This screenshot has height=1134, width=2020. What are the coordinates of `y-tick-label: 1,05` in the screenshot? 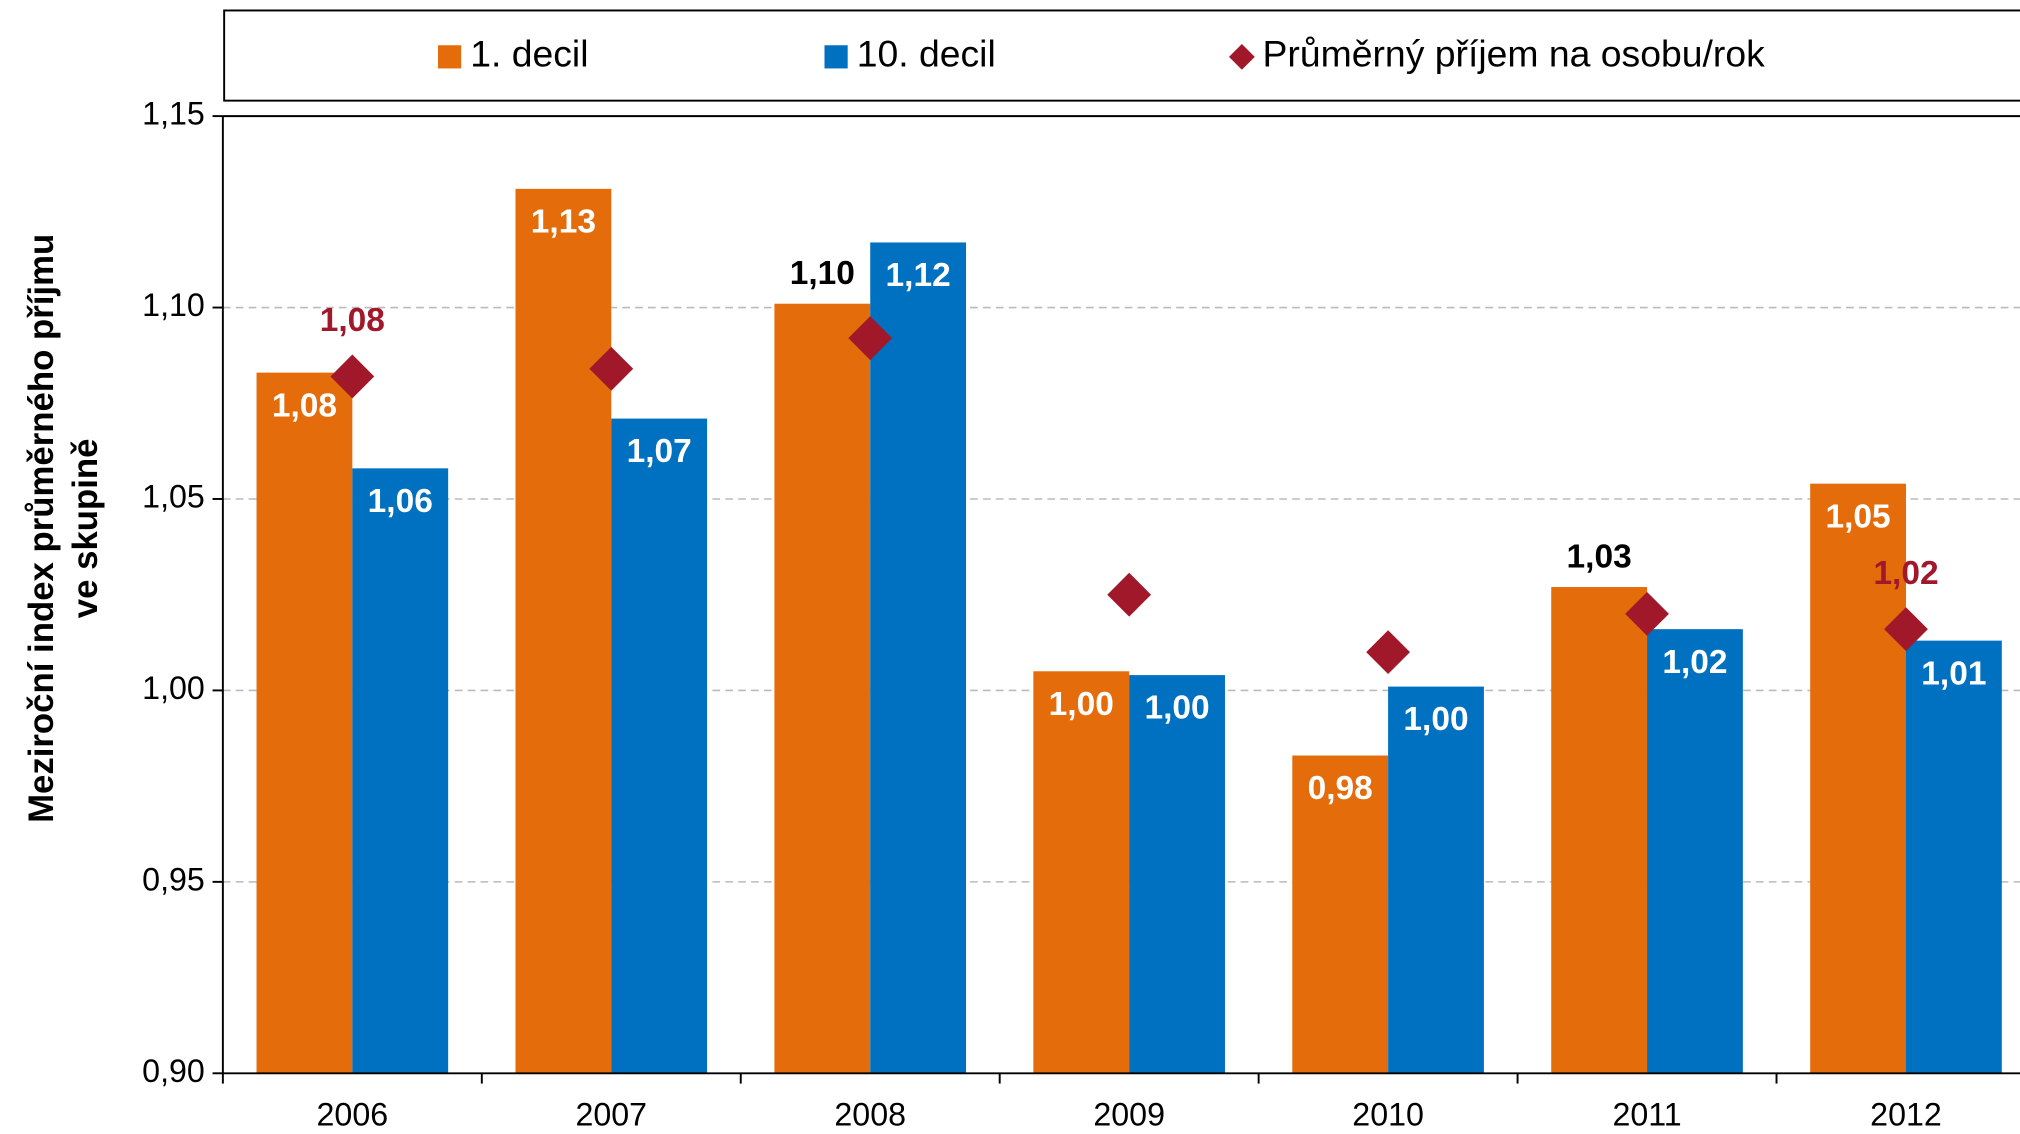 It's located at (173, 496).